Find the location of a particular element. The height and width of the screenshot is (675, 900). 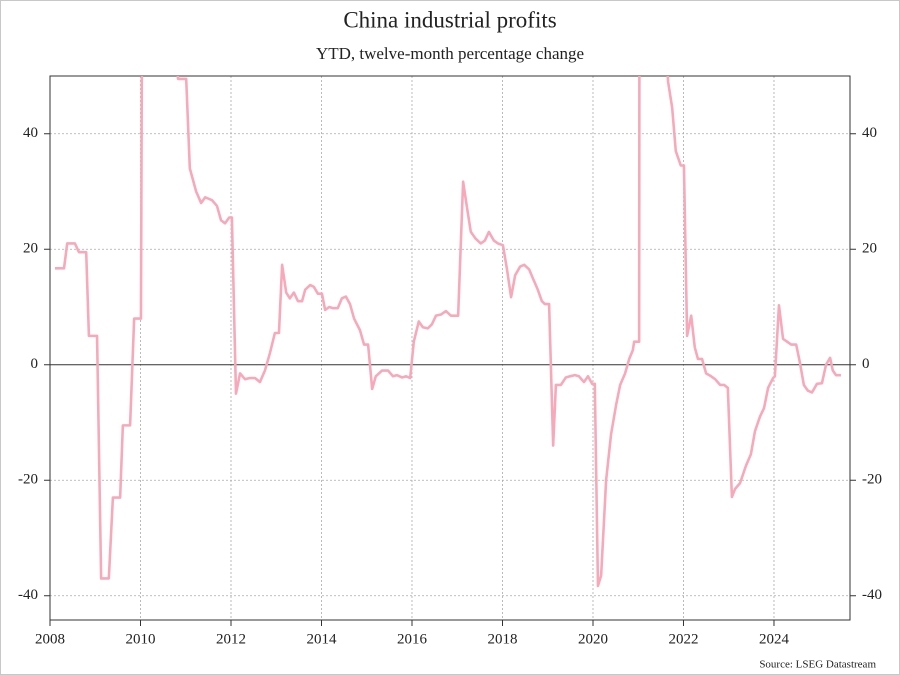

y2-tick-label: 0 is located at coordinates (866, 364).